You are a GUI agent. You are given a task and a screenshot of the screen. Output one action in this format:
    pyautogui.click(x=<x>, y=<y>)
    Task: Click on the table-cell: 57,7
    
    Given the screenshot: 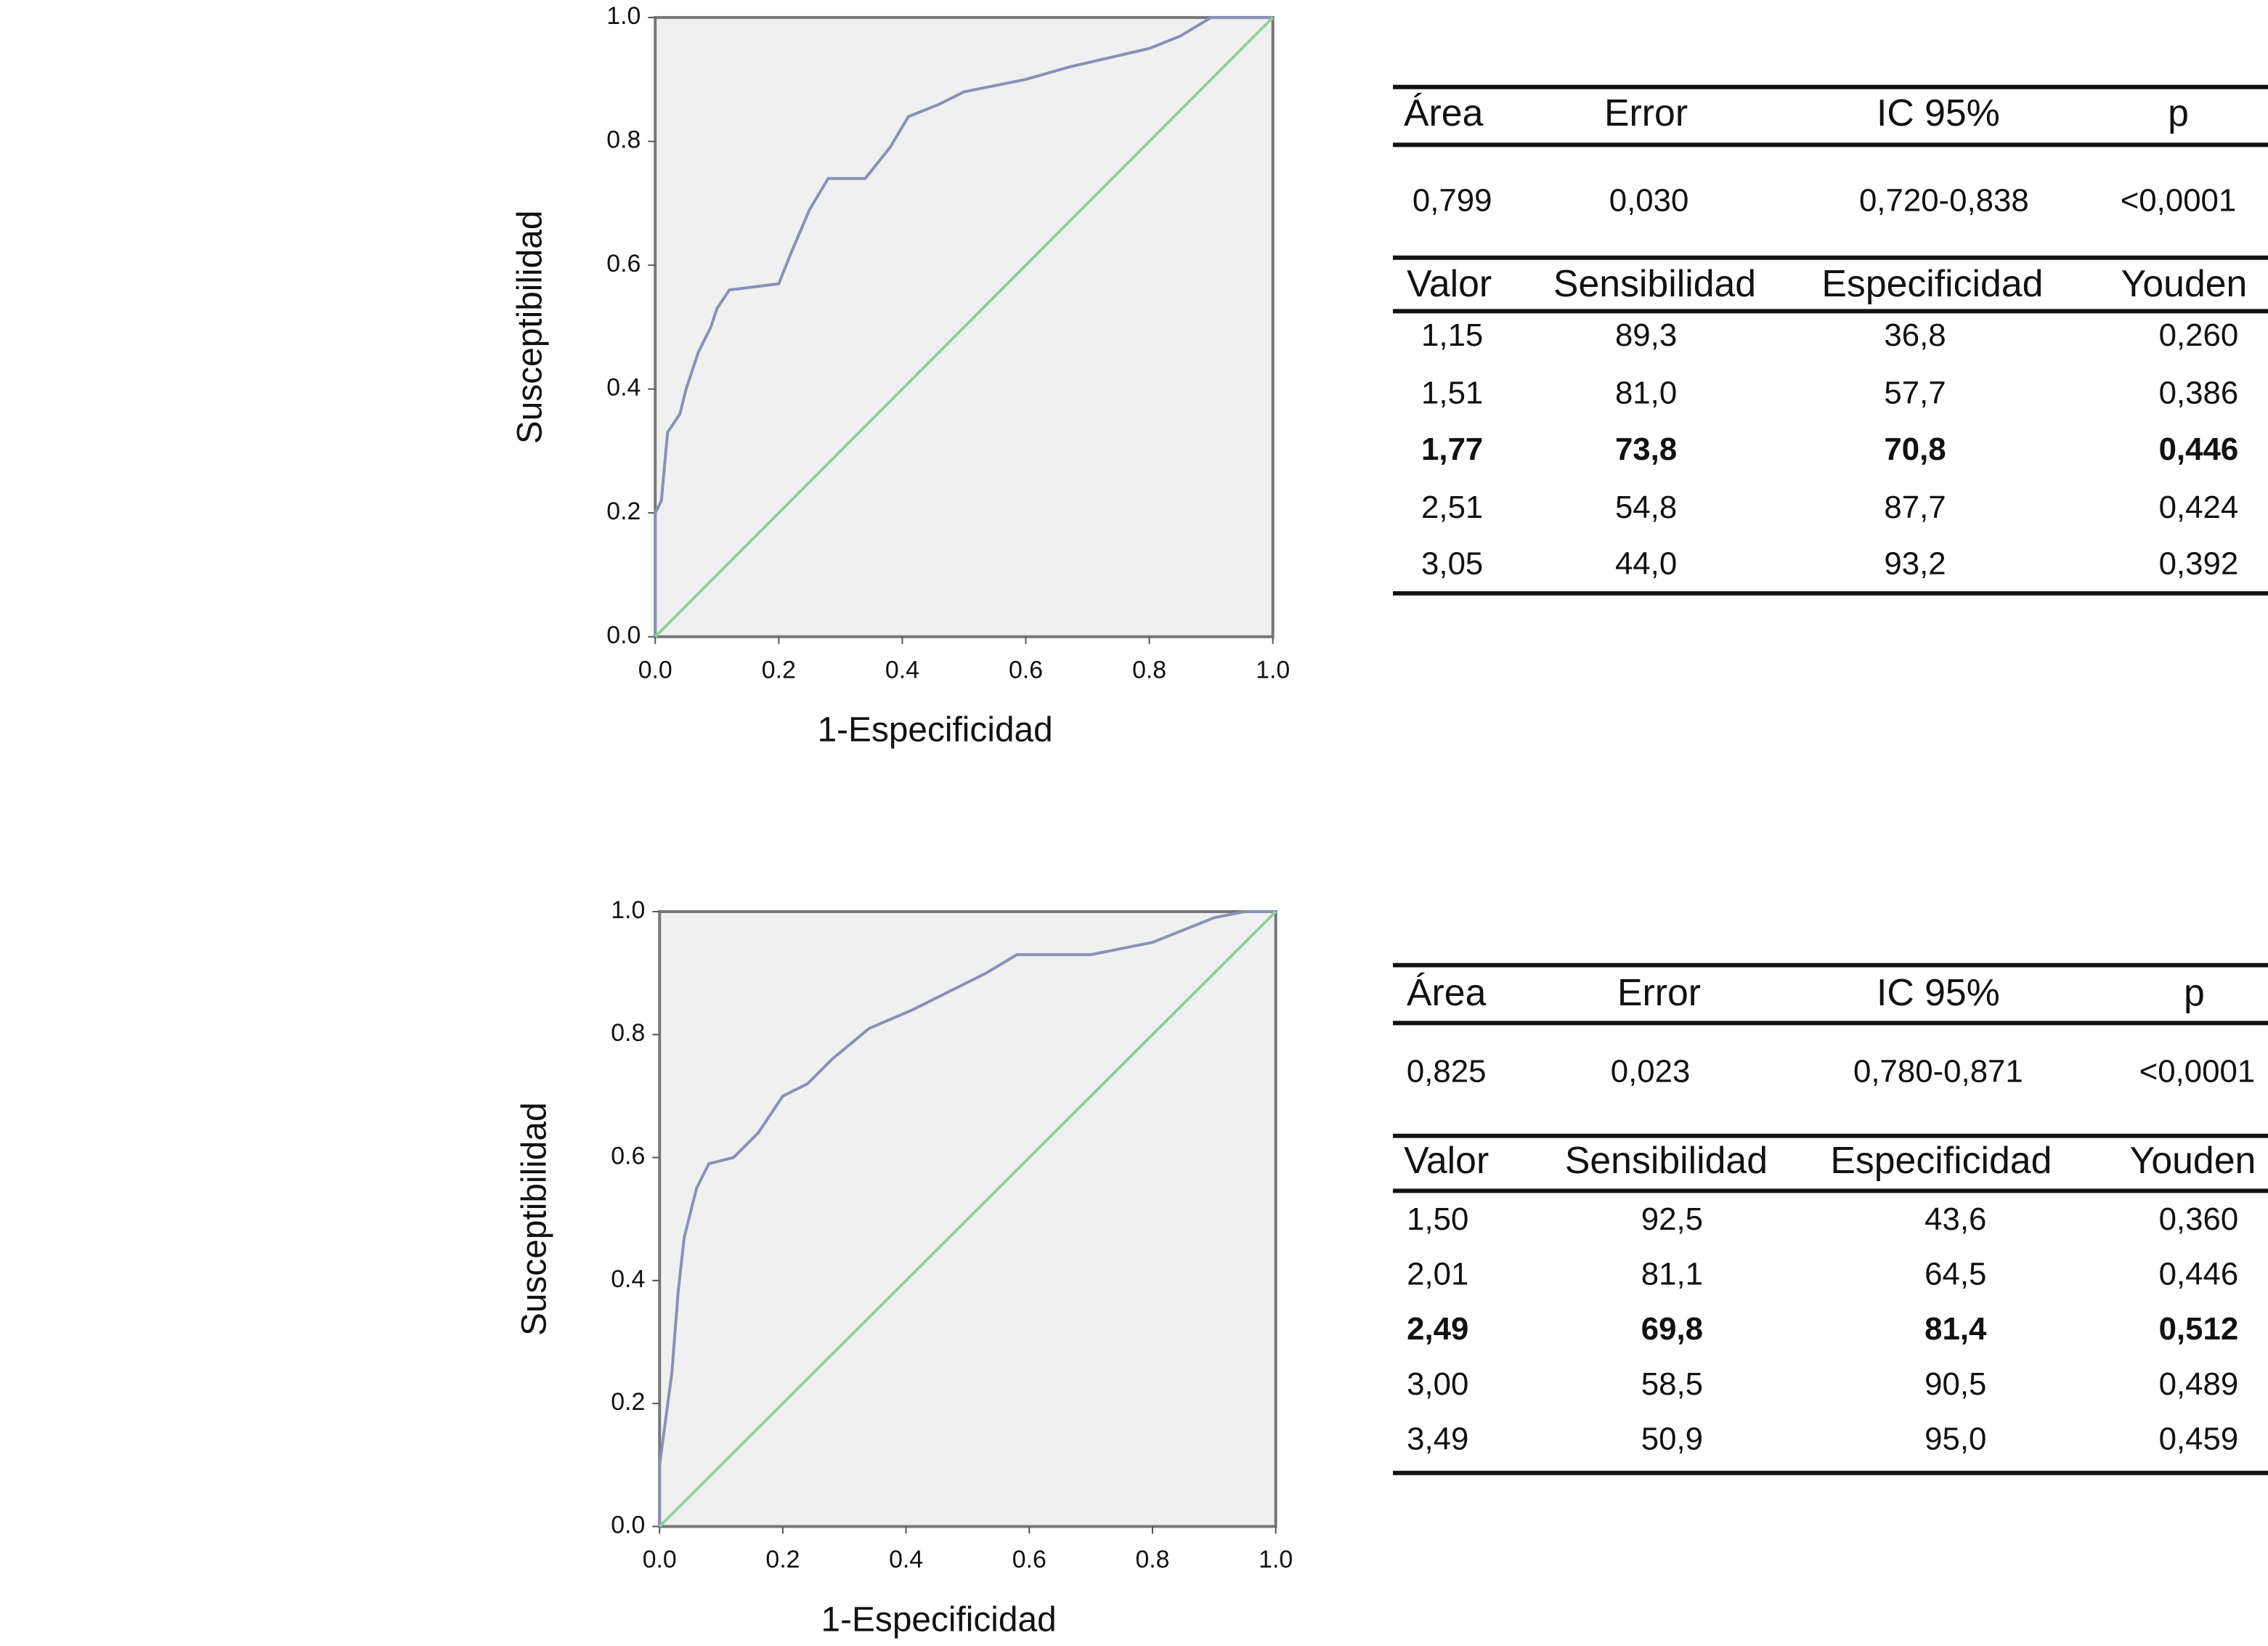 What is the action you would take?
    pyautogui.click(x=1915, y=394)
    